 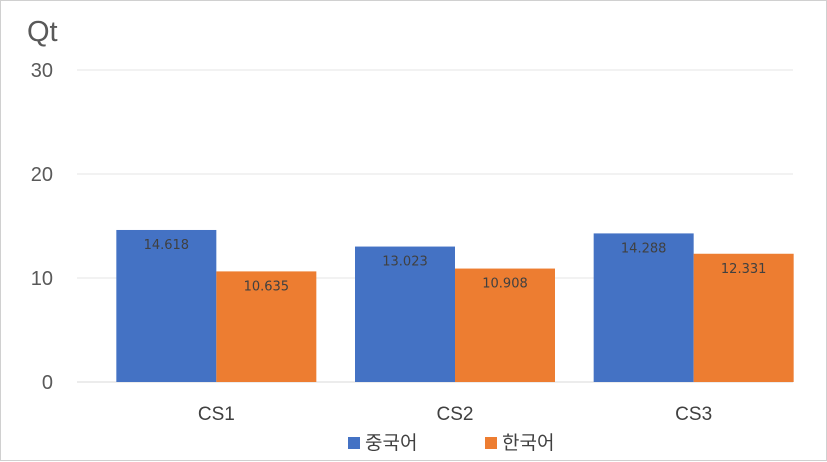 I want to click on x-tick-label: CS3, so click(x=693, y=414).